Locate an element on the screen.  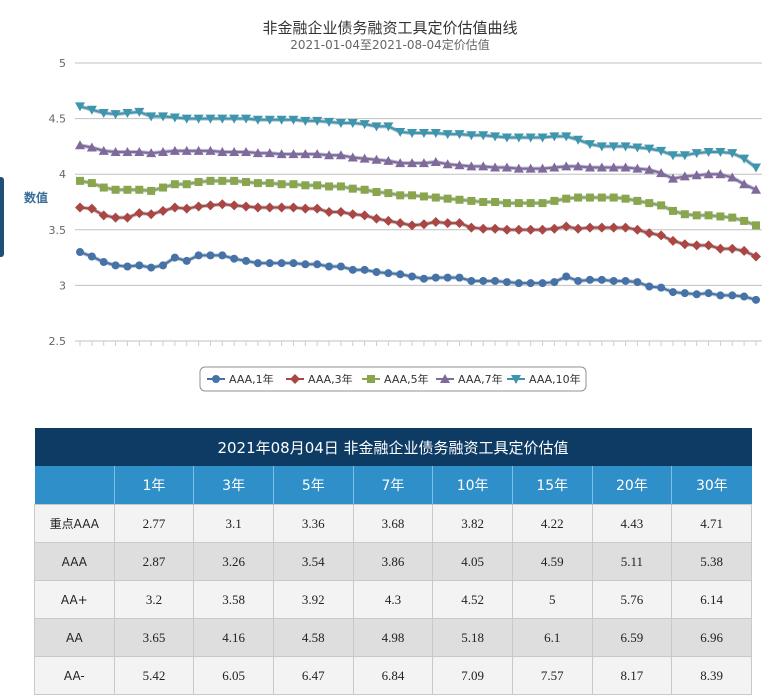
series-AAA,5年 is located at coordinates (418, 203).